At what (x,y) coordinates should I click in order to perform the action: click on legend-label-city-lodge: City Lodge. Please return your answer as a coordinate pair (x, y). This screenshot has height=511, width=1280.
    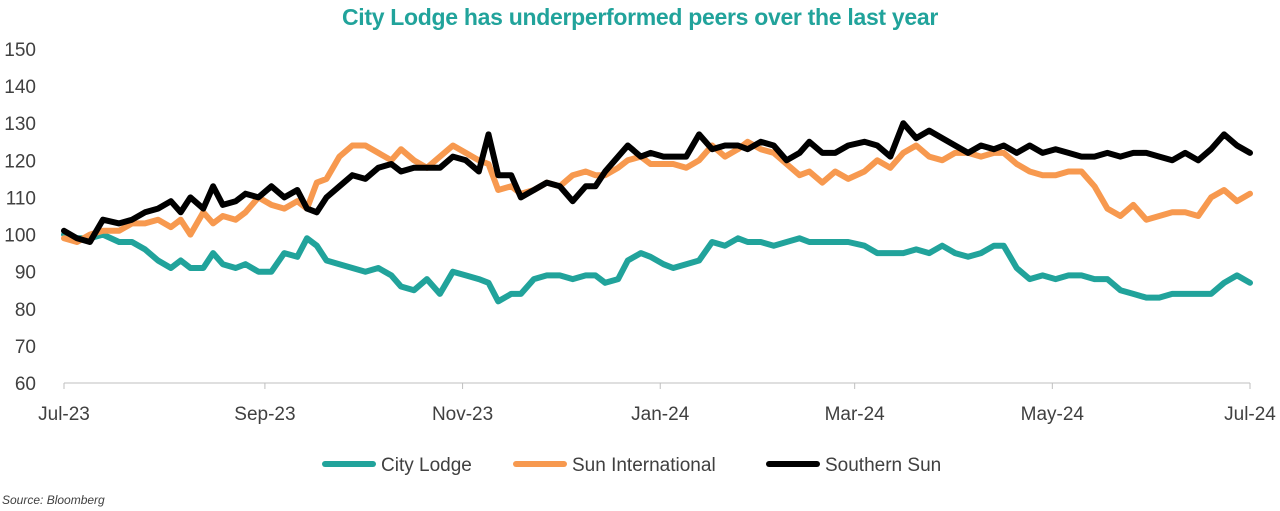
    Looking at the image, I should click on (426, 465).